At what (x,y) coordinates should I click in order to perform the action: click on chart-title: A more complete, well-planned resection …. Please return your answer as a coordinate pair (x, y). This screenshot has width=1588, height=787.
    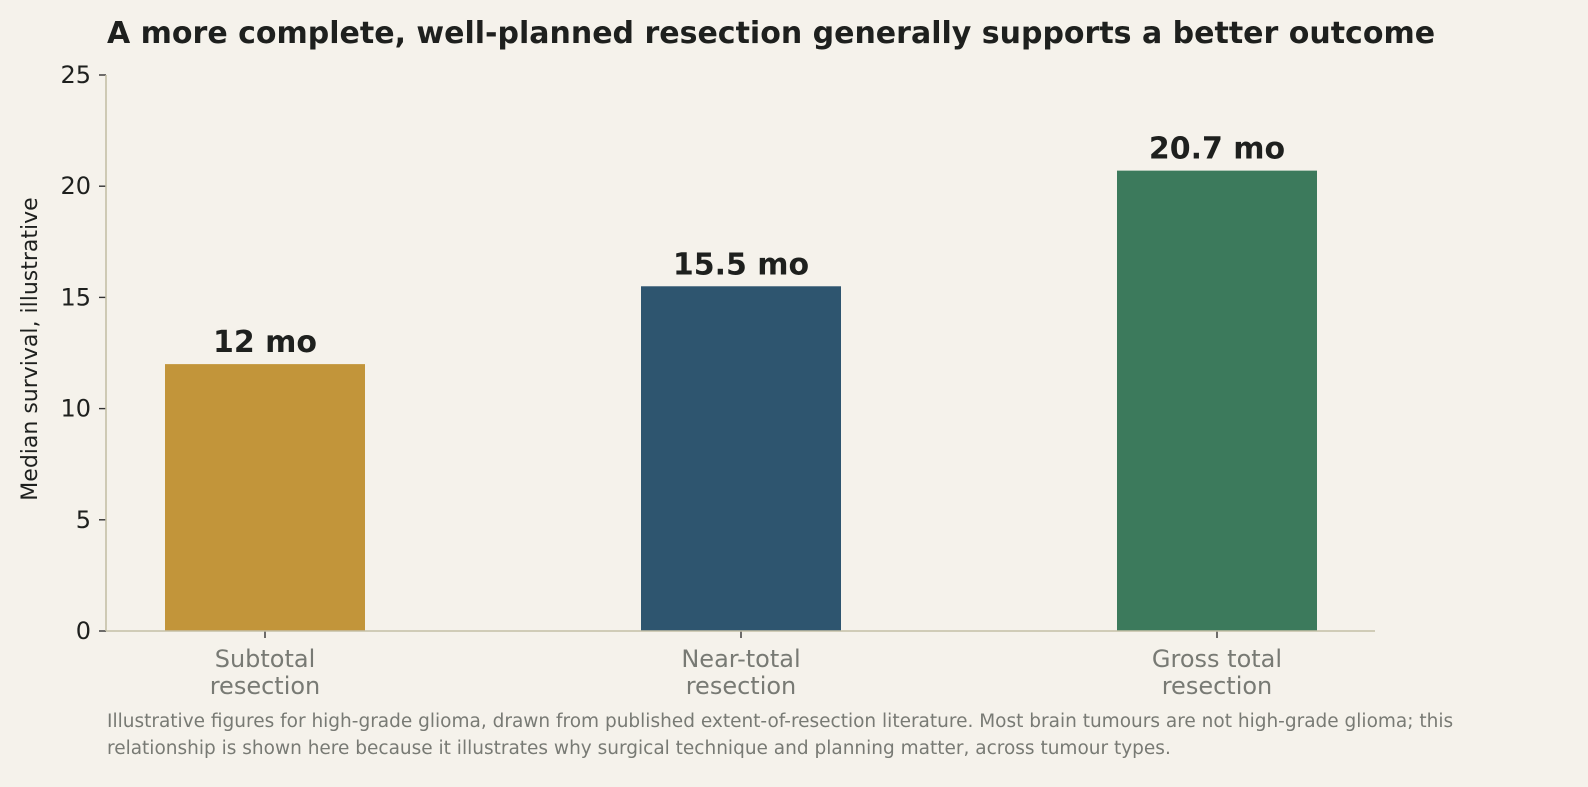
    Looking at the image, I should click on (771, 33).